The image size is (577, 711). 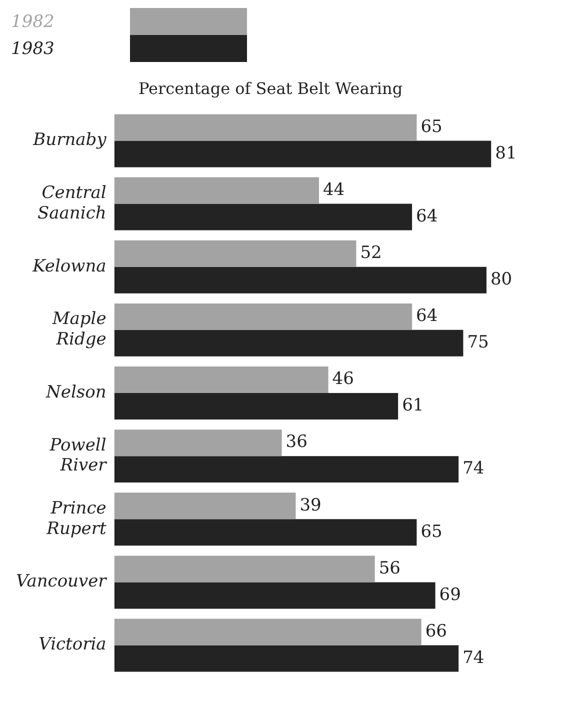 I want to click on data-label: 69, so click(x=450, y=594).